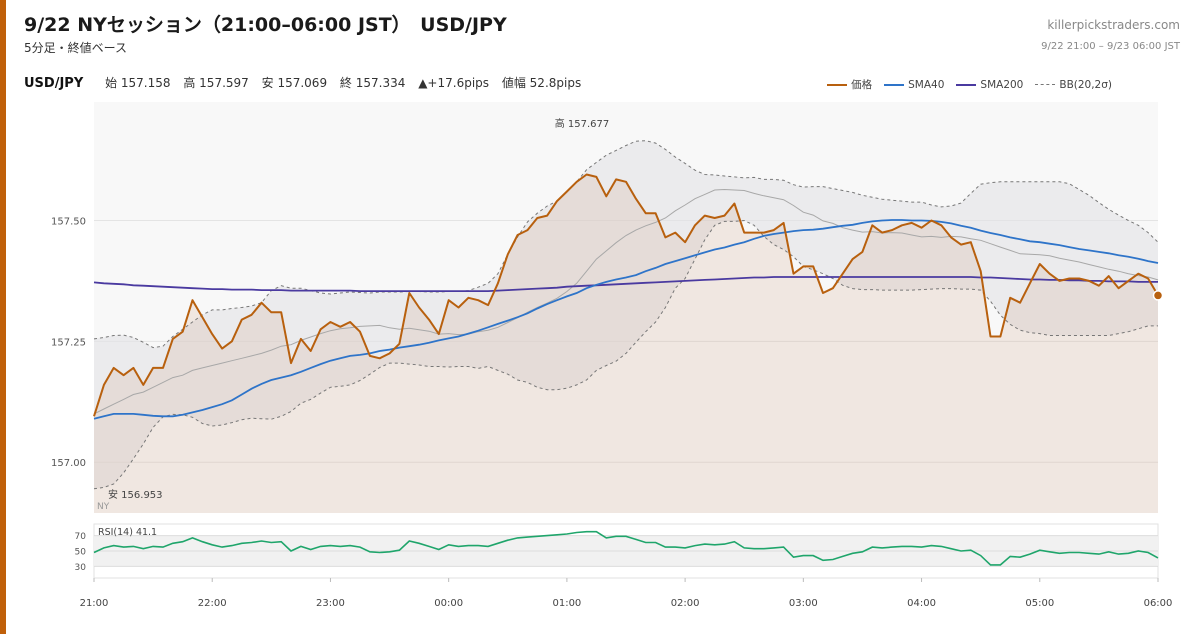 This screenshot has height=634, width=1200. I want to click on rsi-tick-label: 70, so click(81, 537).